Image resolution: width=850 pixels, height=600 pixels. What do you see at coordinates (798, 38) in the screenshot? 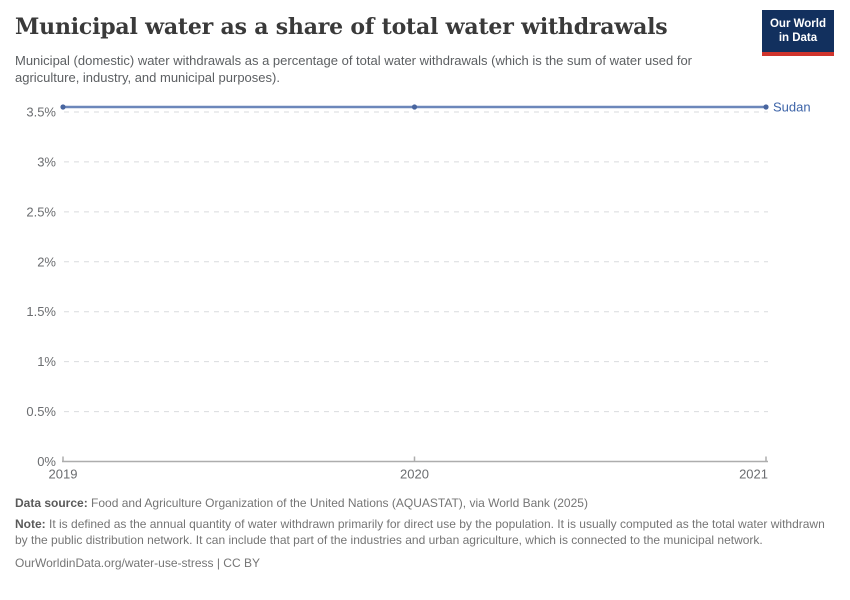
I see `owid-logo-line2: in Data` at bounding box center [798, 38].